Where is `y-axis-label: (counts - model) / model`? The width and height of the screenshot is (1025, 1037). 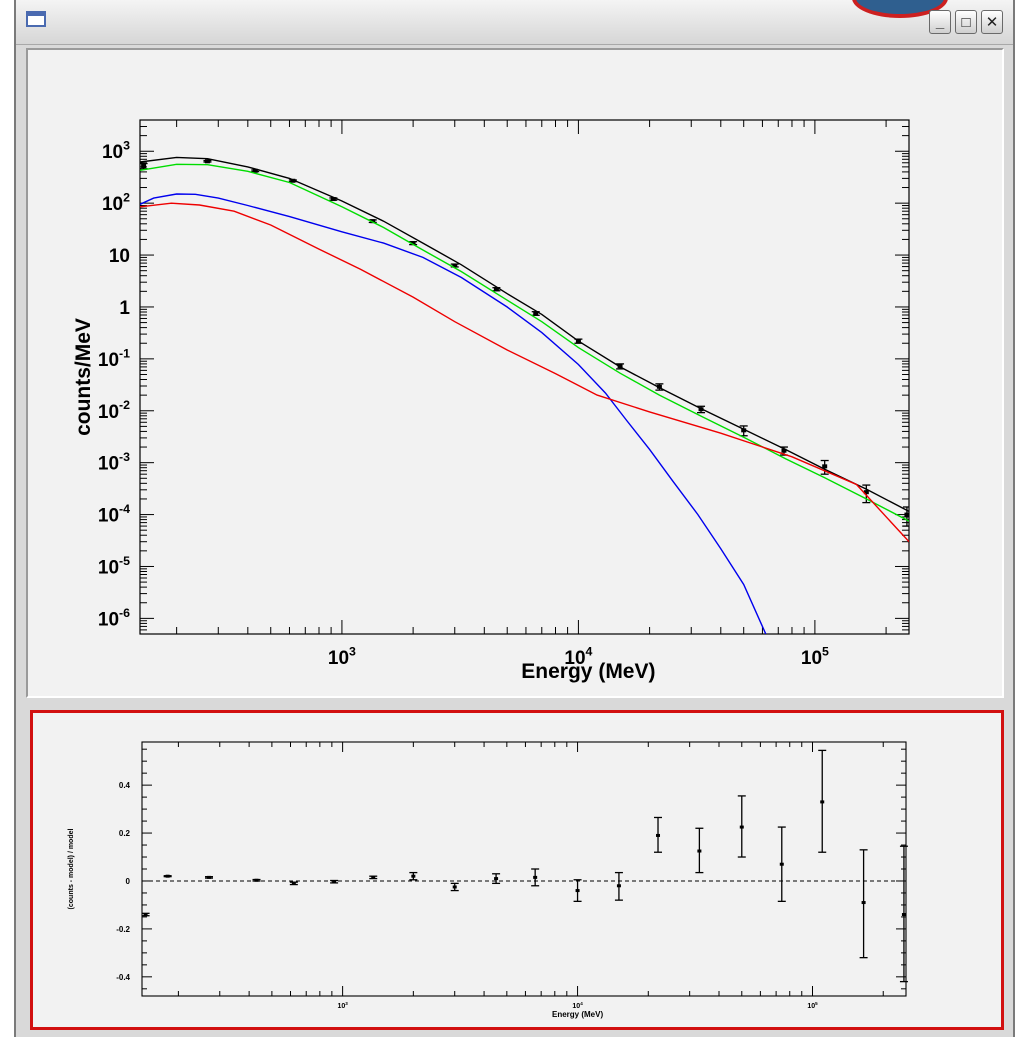
y-axis-label: (counts - model) / model is located at coordinates (71, 869).